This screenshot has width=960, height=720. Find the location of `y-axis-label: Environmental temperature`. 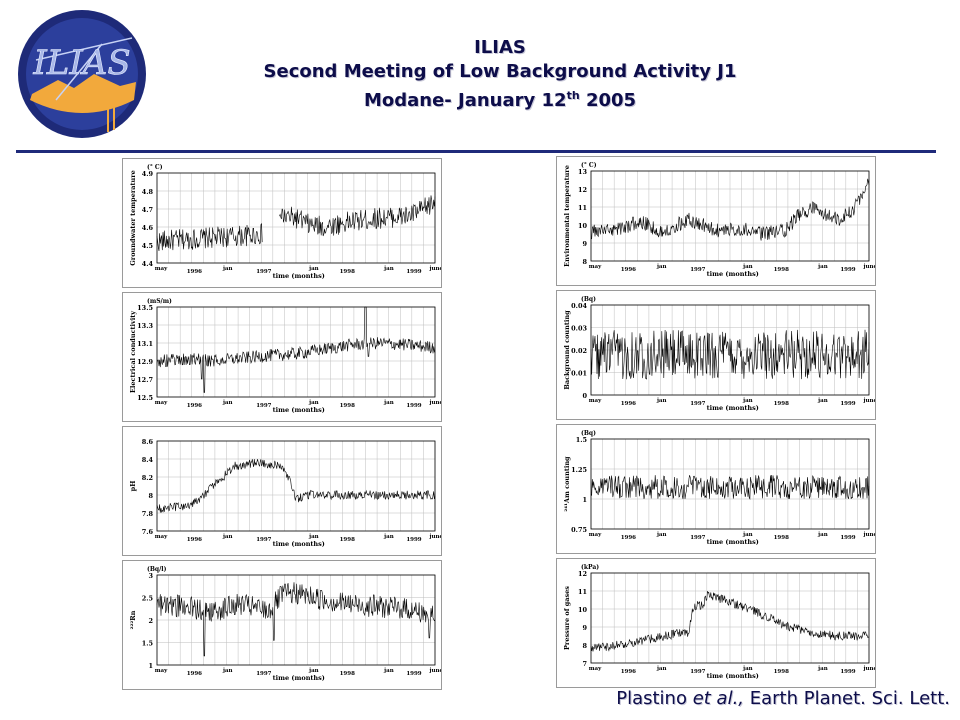

y-axis-label: Environmental temperature is located at coordinates (567, 216).